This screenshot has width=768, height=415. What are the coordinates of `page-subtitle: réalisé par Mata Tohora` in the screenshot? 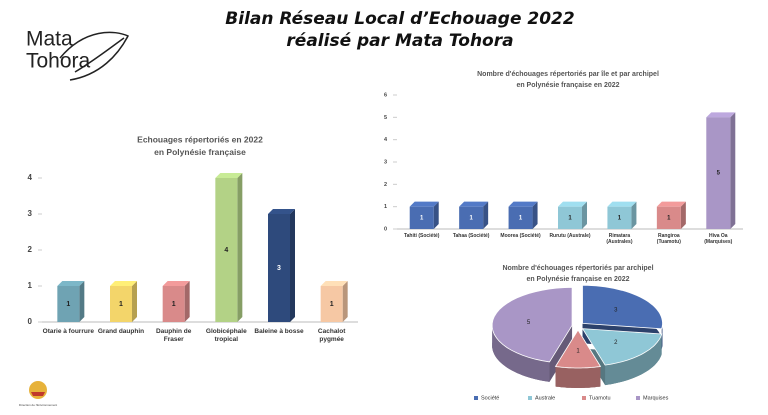 It's located at (399, 41).